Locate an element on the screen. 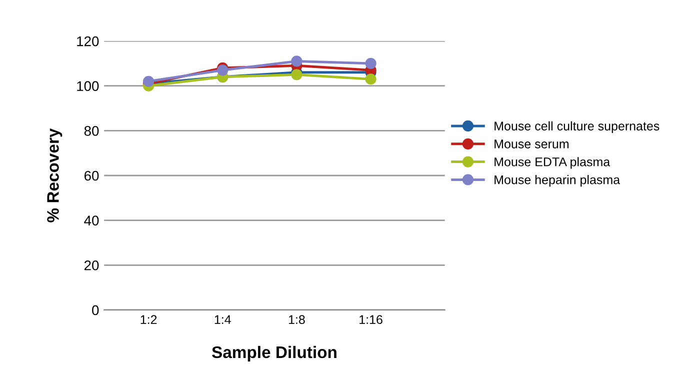  legend-label: Mouse EDTA plasma is located at coordinates (552, 163).